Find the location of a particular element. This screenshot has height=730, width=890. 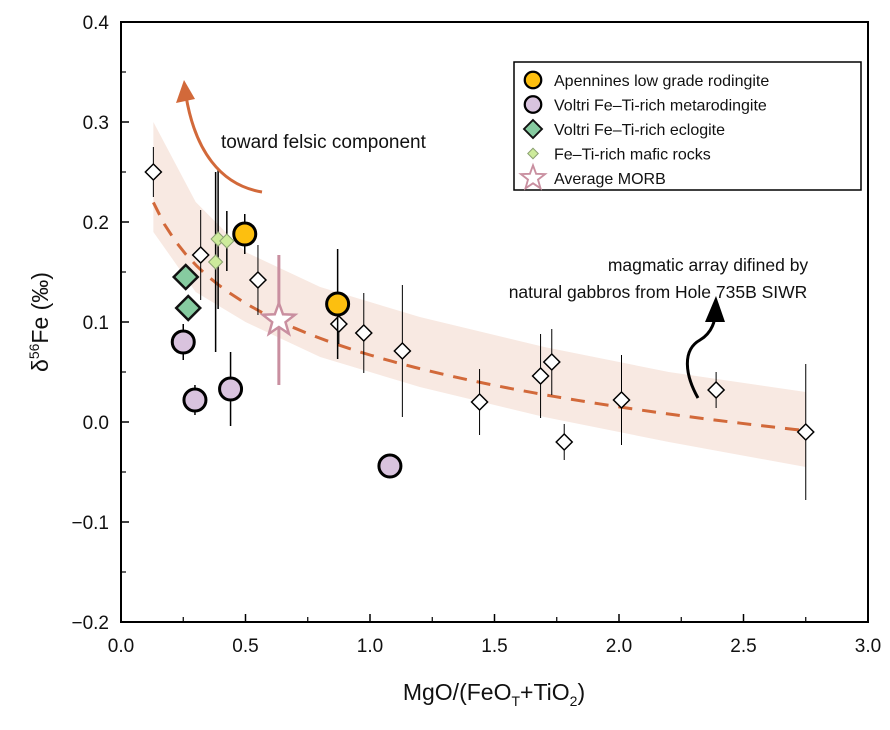

gabbro-arrow-head is located at coordinates (715, 309).